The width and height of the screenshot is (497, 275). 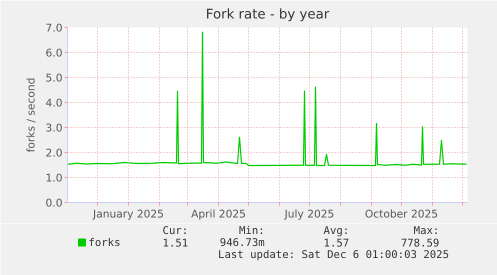 I want to click on y-tick-label: 4.0, so click(x=54, y=103).